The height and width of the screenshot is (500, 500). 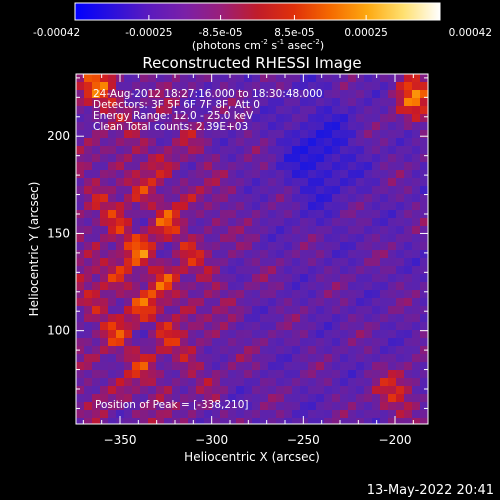 What do you see at coordinates (176, 105) in the screenshot?
I see `annotation-detectors: Detectors: 3F 5F 6F 7F 8F, Att 0` at bounding box center [176, 105].